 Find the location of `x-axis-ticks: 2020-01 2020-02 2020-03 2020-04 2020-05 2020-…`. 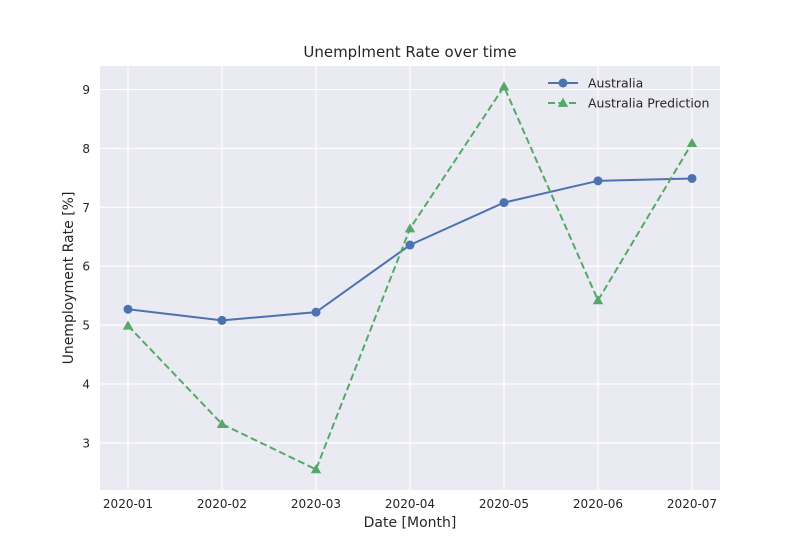

x-axis-ticks: 2020-01 2020-02 2020-03 2020-04 2020-05 2020-… is located at coordinates (410, 504).